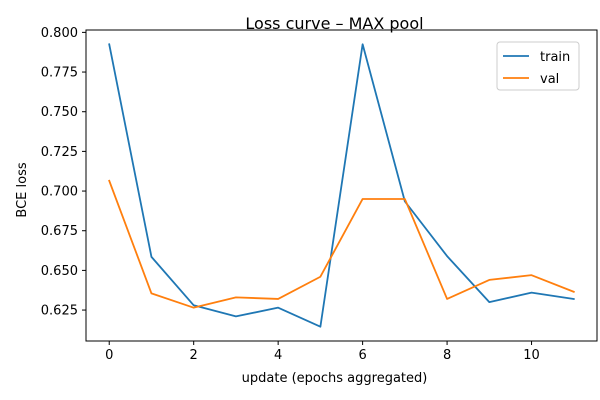 This screenshot has height=400, width=600. Describe the element at coordinates (555, 57) in the screenshot. I see `legend-label-train: train` at that location.